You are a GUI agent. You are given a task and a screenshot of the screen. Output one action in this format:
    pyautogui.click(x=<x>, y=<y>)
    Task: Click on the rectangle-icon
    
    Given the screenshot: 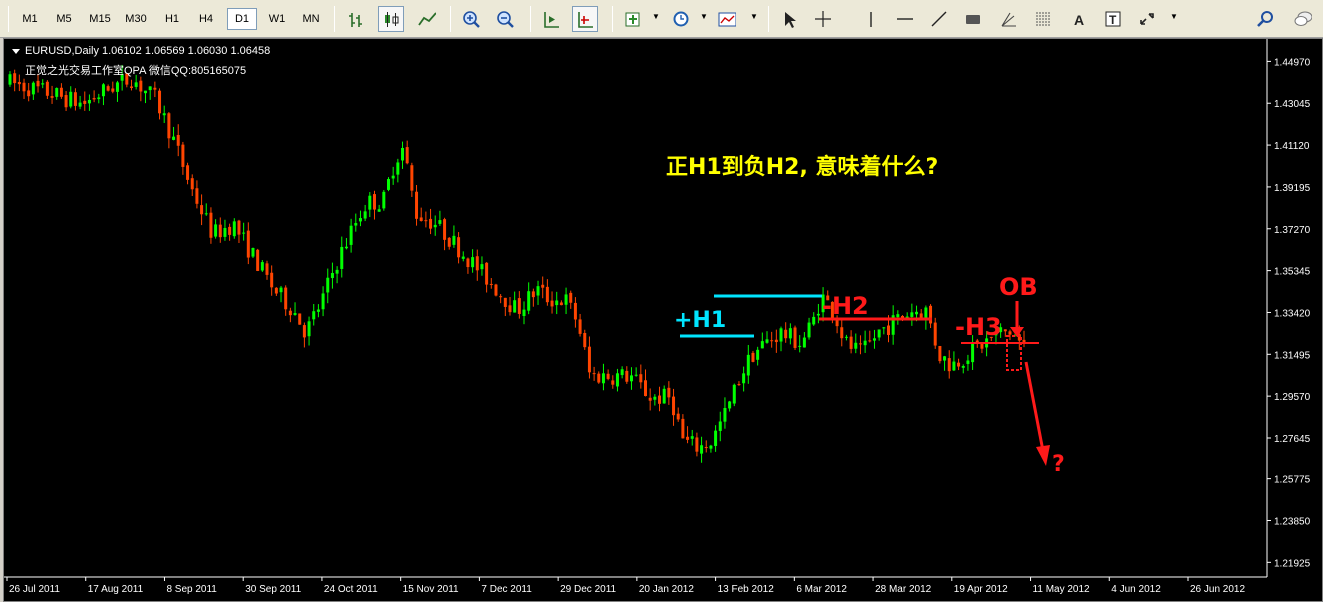 What is the action you would take?
    pyautogui.click(x=973, y=19)
    